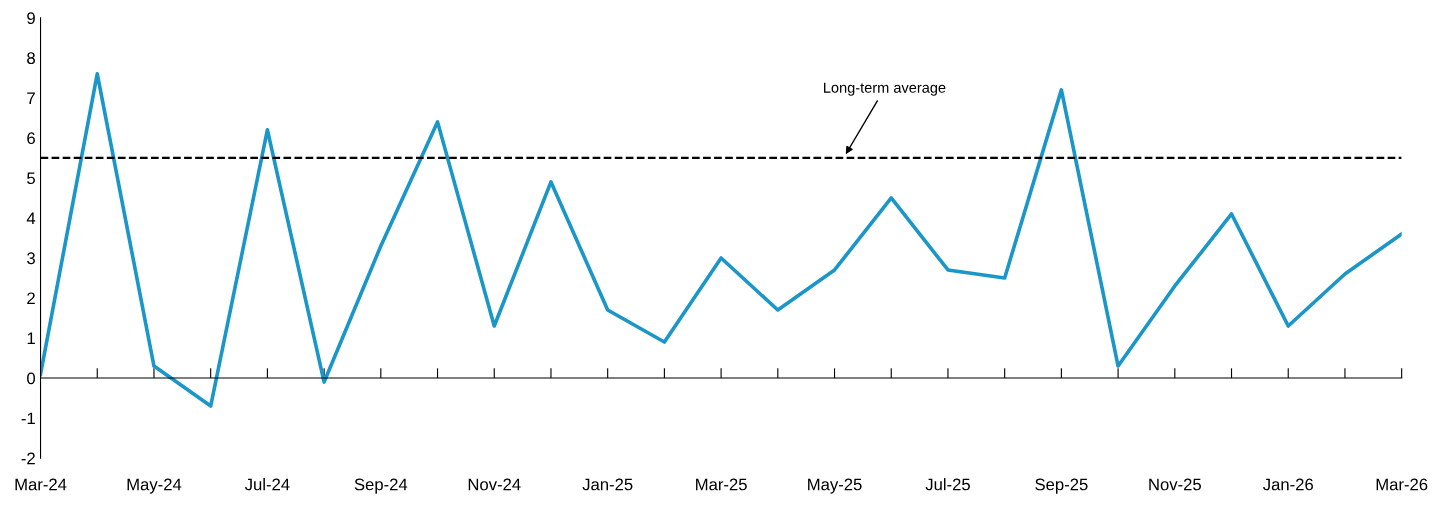 The width and height of the screenshot is (1448, 509). Describe the element at coordinates (41, 484) in the screenshot. I see `x-tick-label: Mar-24` at that location.